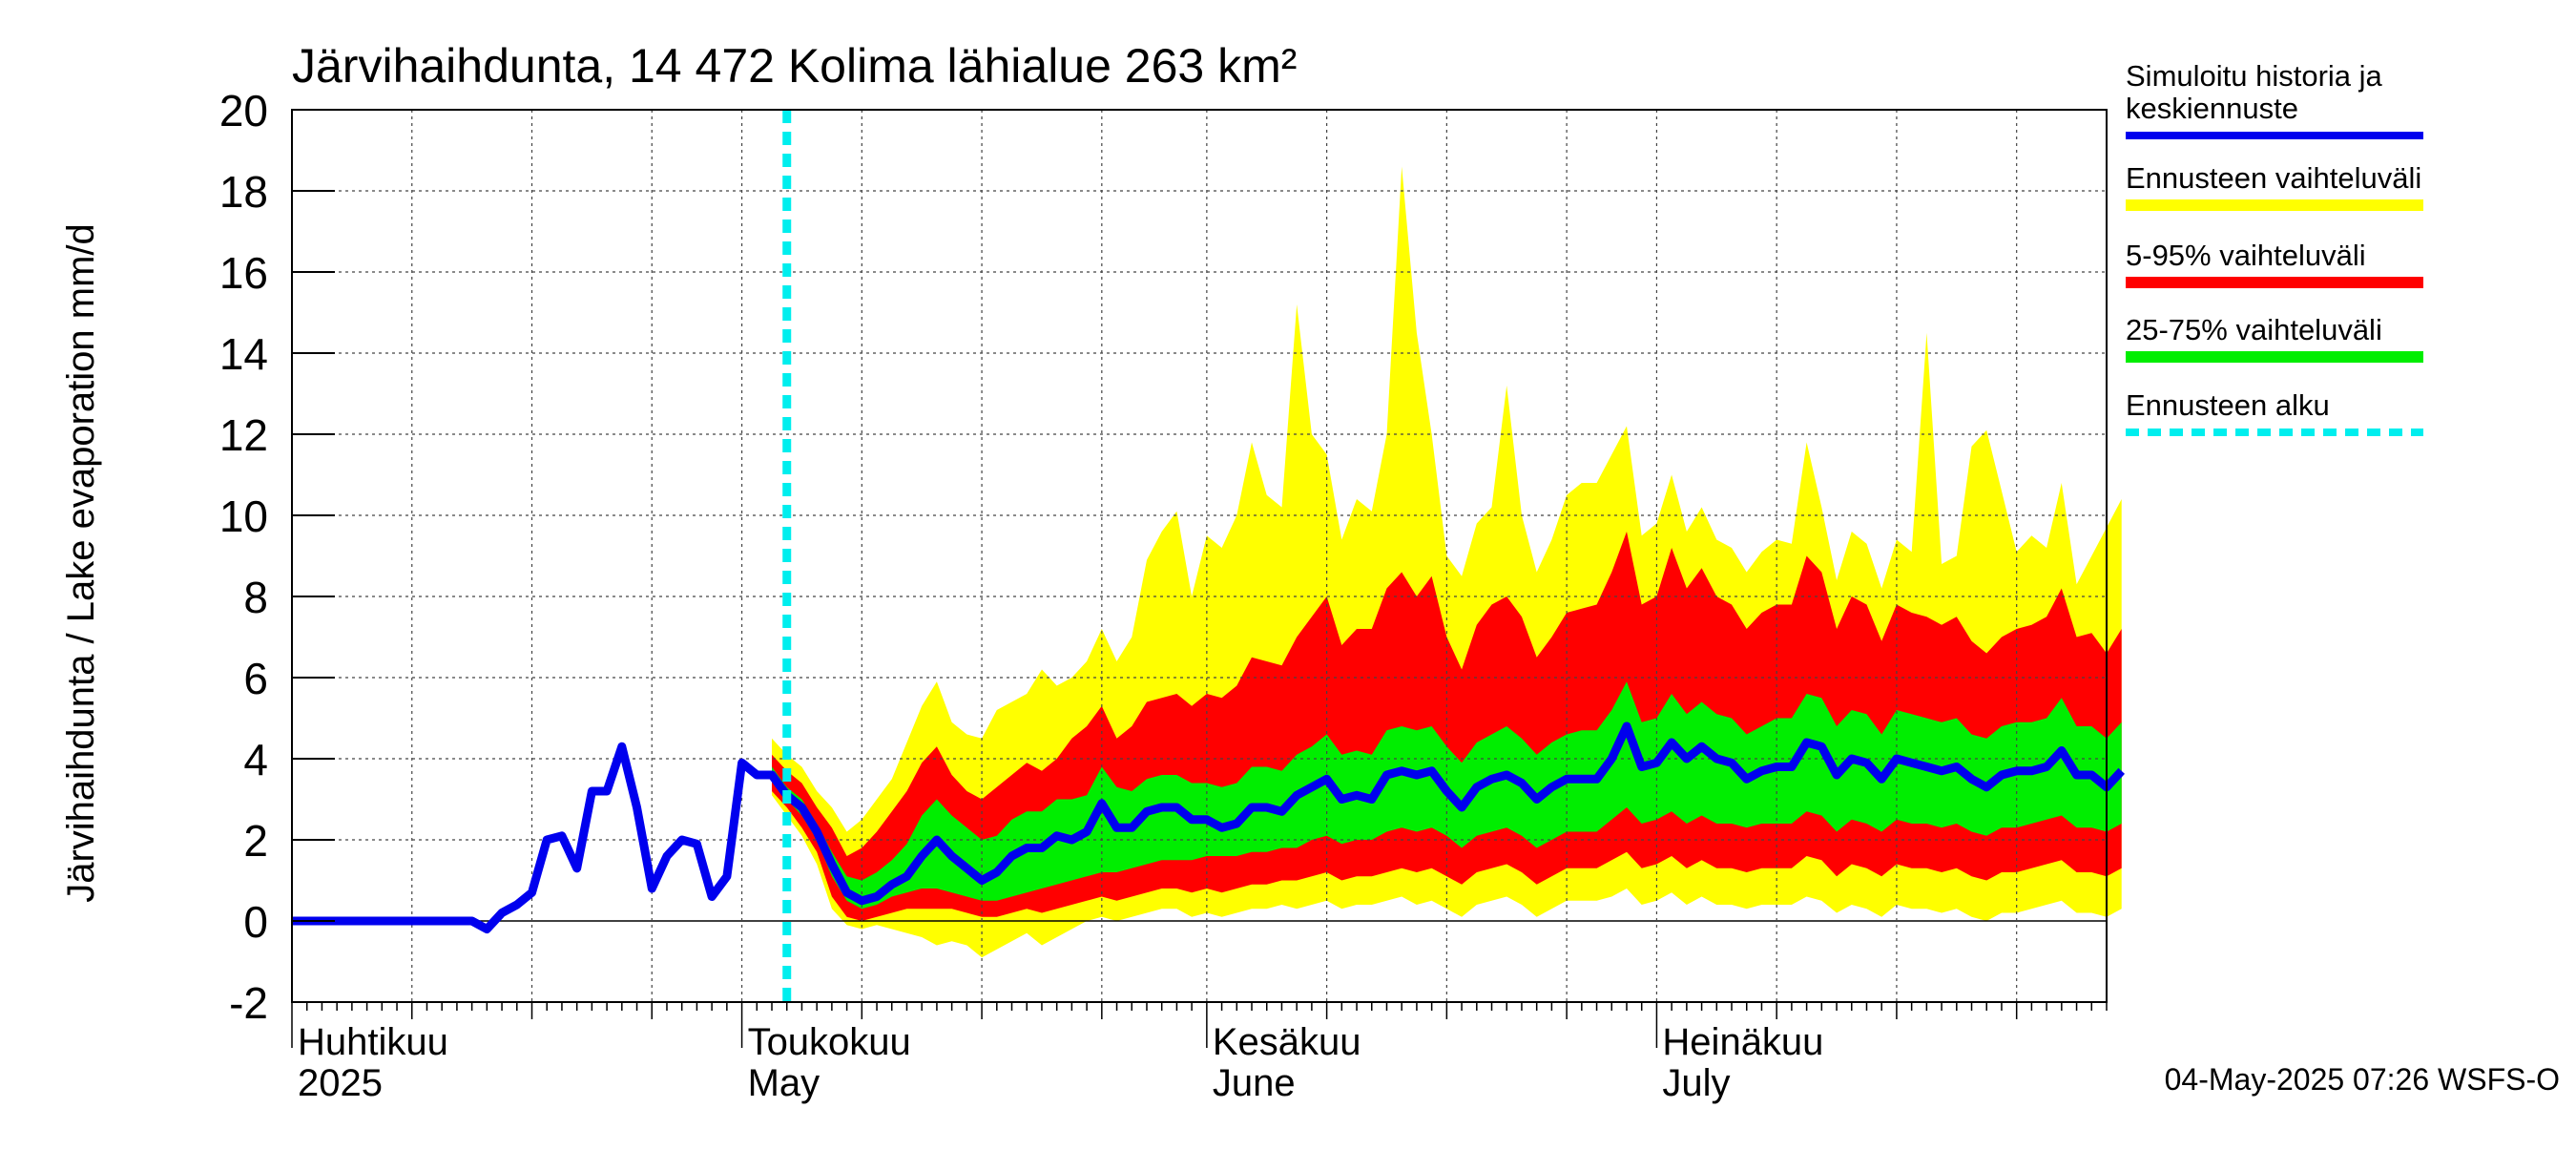 The height and width of the screenshot is (1150, 2576). I want to click on x-month-label-en: 2025, so click(340, 1083).